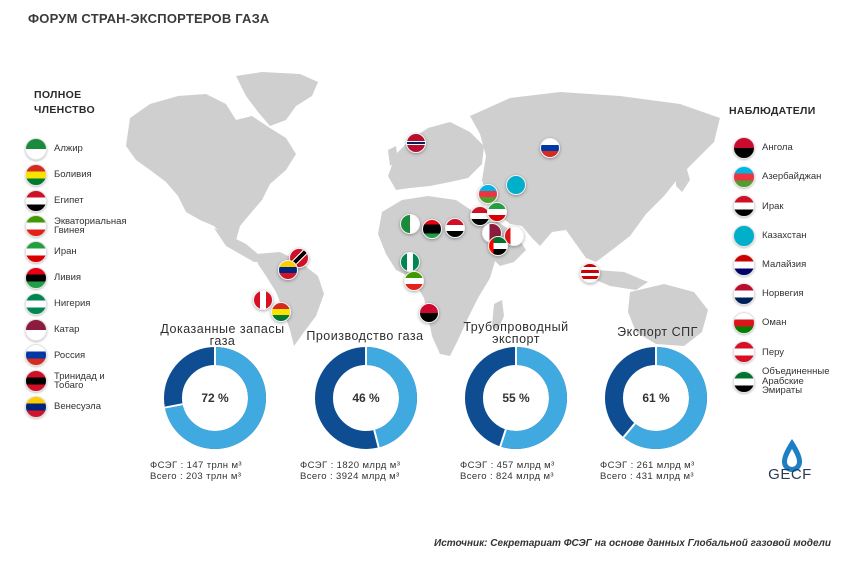 The width and height of the screenshot is (849, 578). Describe the element at coordinates (69, 200) in the screenshot. I see `country-name: Египет` at that location.